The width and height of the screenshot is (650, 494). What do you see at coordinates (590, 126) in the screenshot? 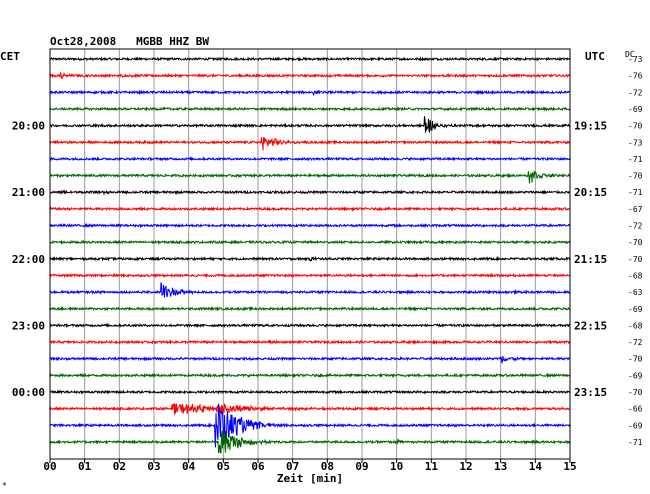
I see `right-hour-label: 19:15` at bounding box center [590, 126].